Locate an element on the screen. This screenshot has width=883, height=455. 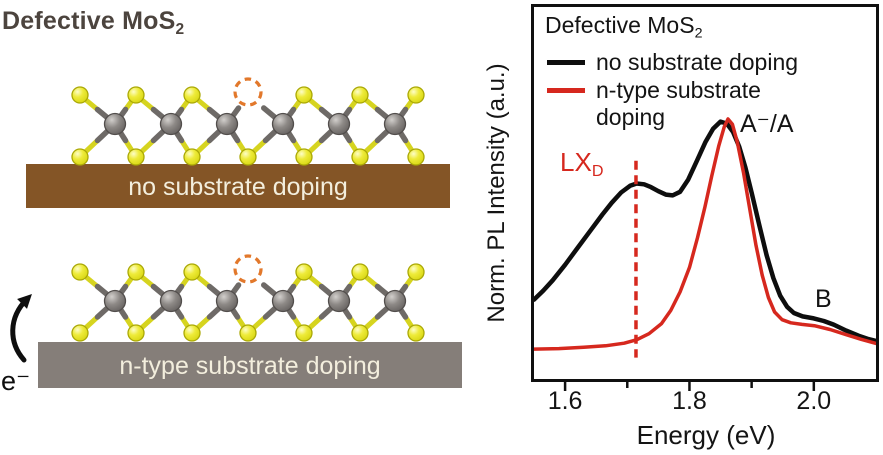
y-axis-label: Norm. PL Intensity (a.u.) is located at coordinates (496, 193).